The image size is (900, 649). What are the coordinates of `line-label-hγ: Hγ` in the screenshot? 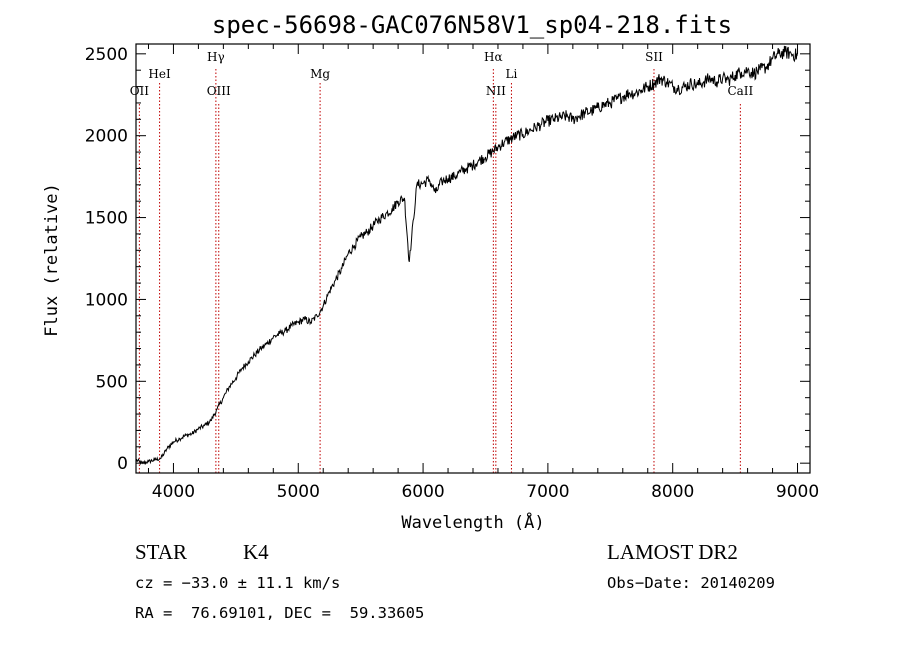 It's located at (216, 57).